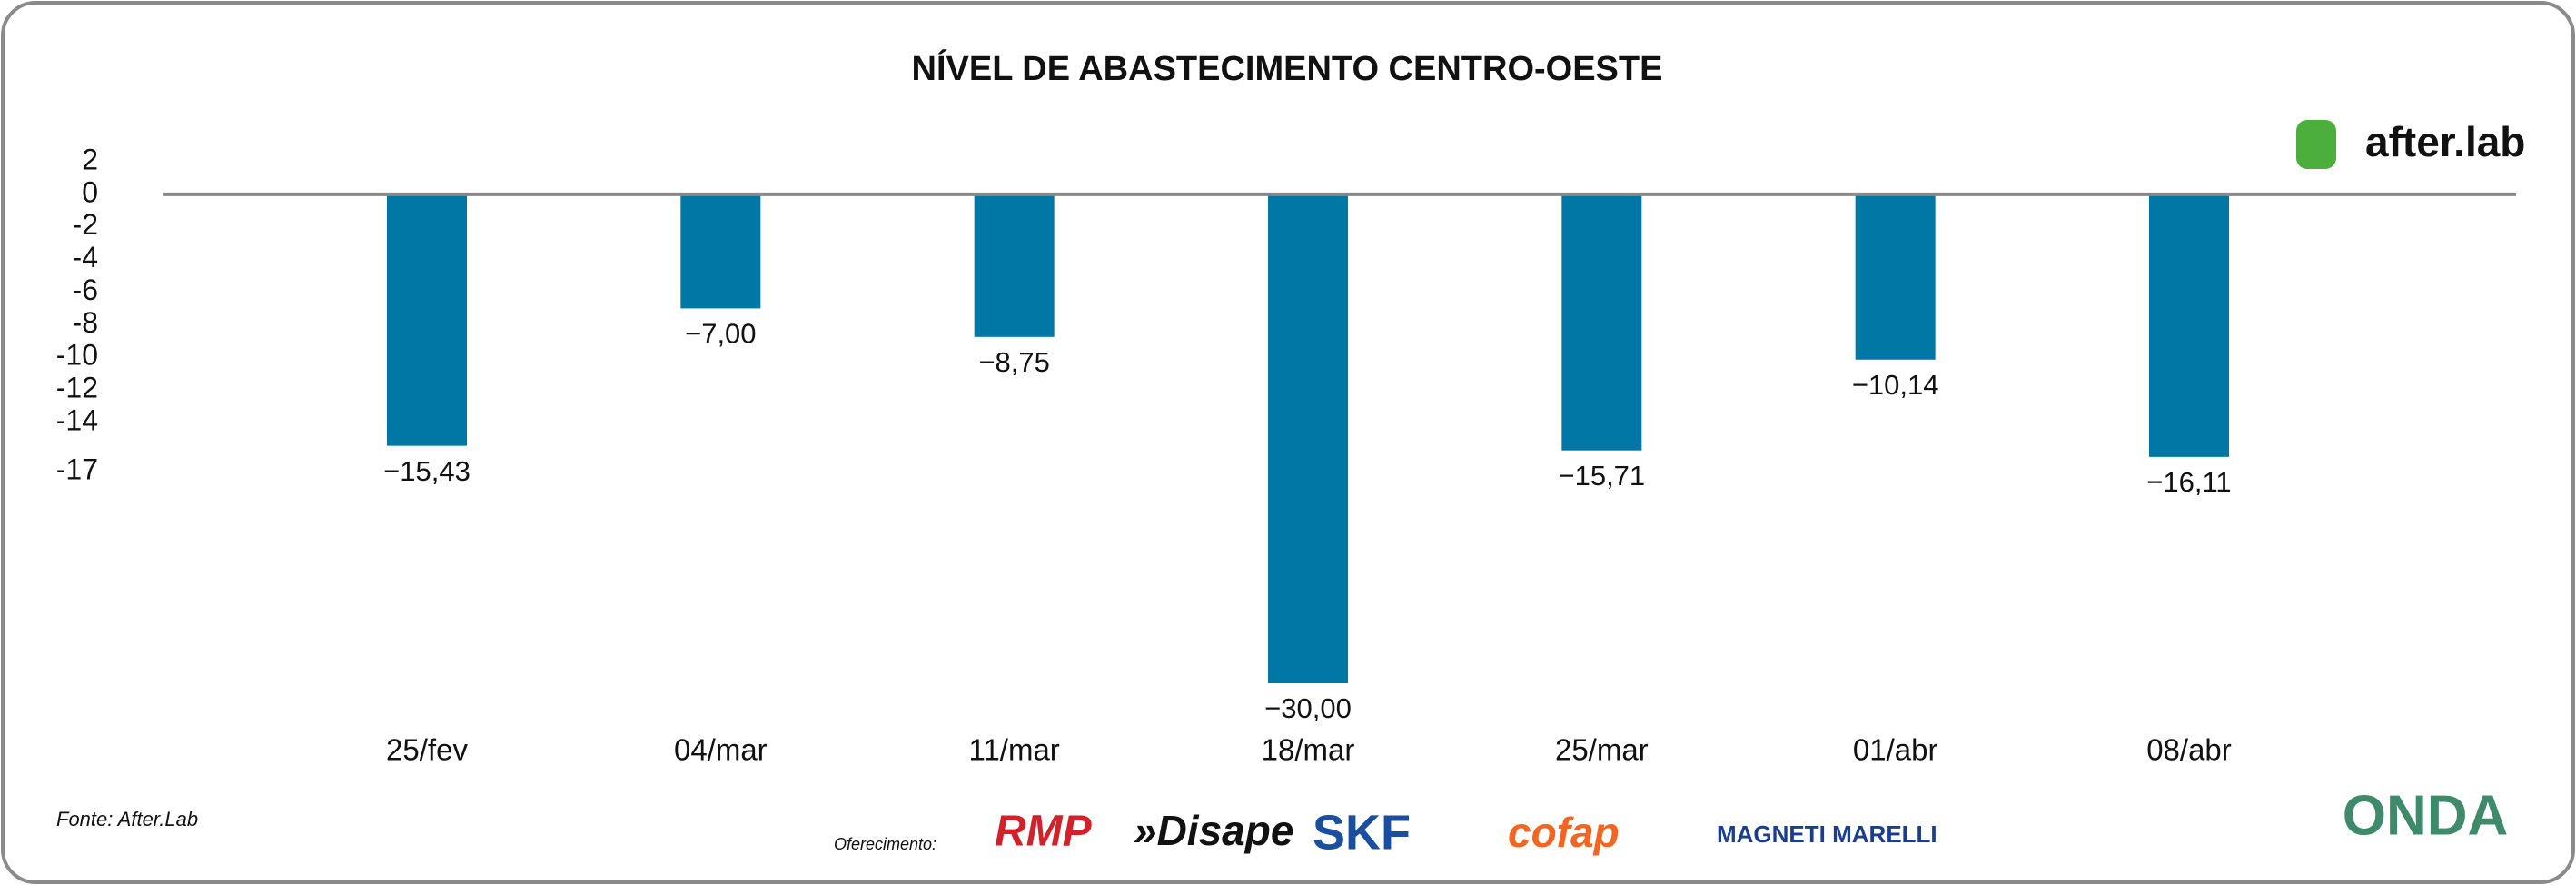 The image size is (2576, 885). I want to click on sponsor-logo: »Disape, so click(1213, 830).